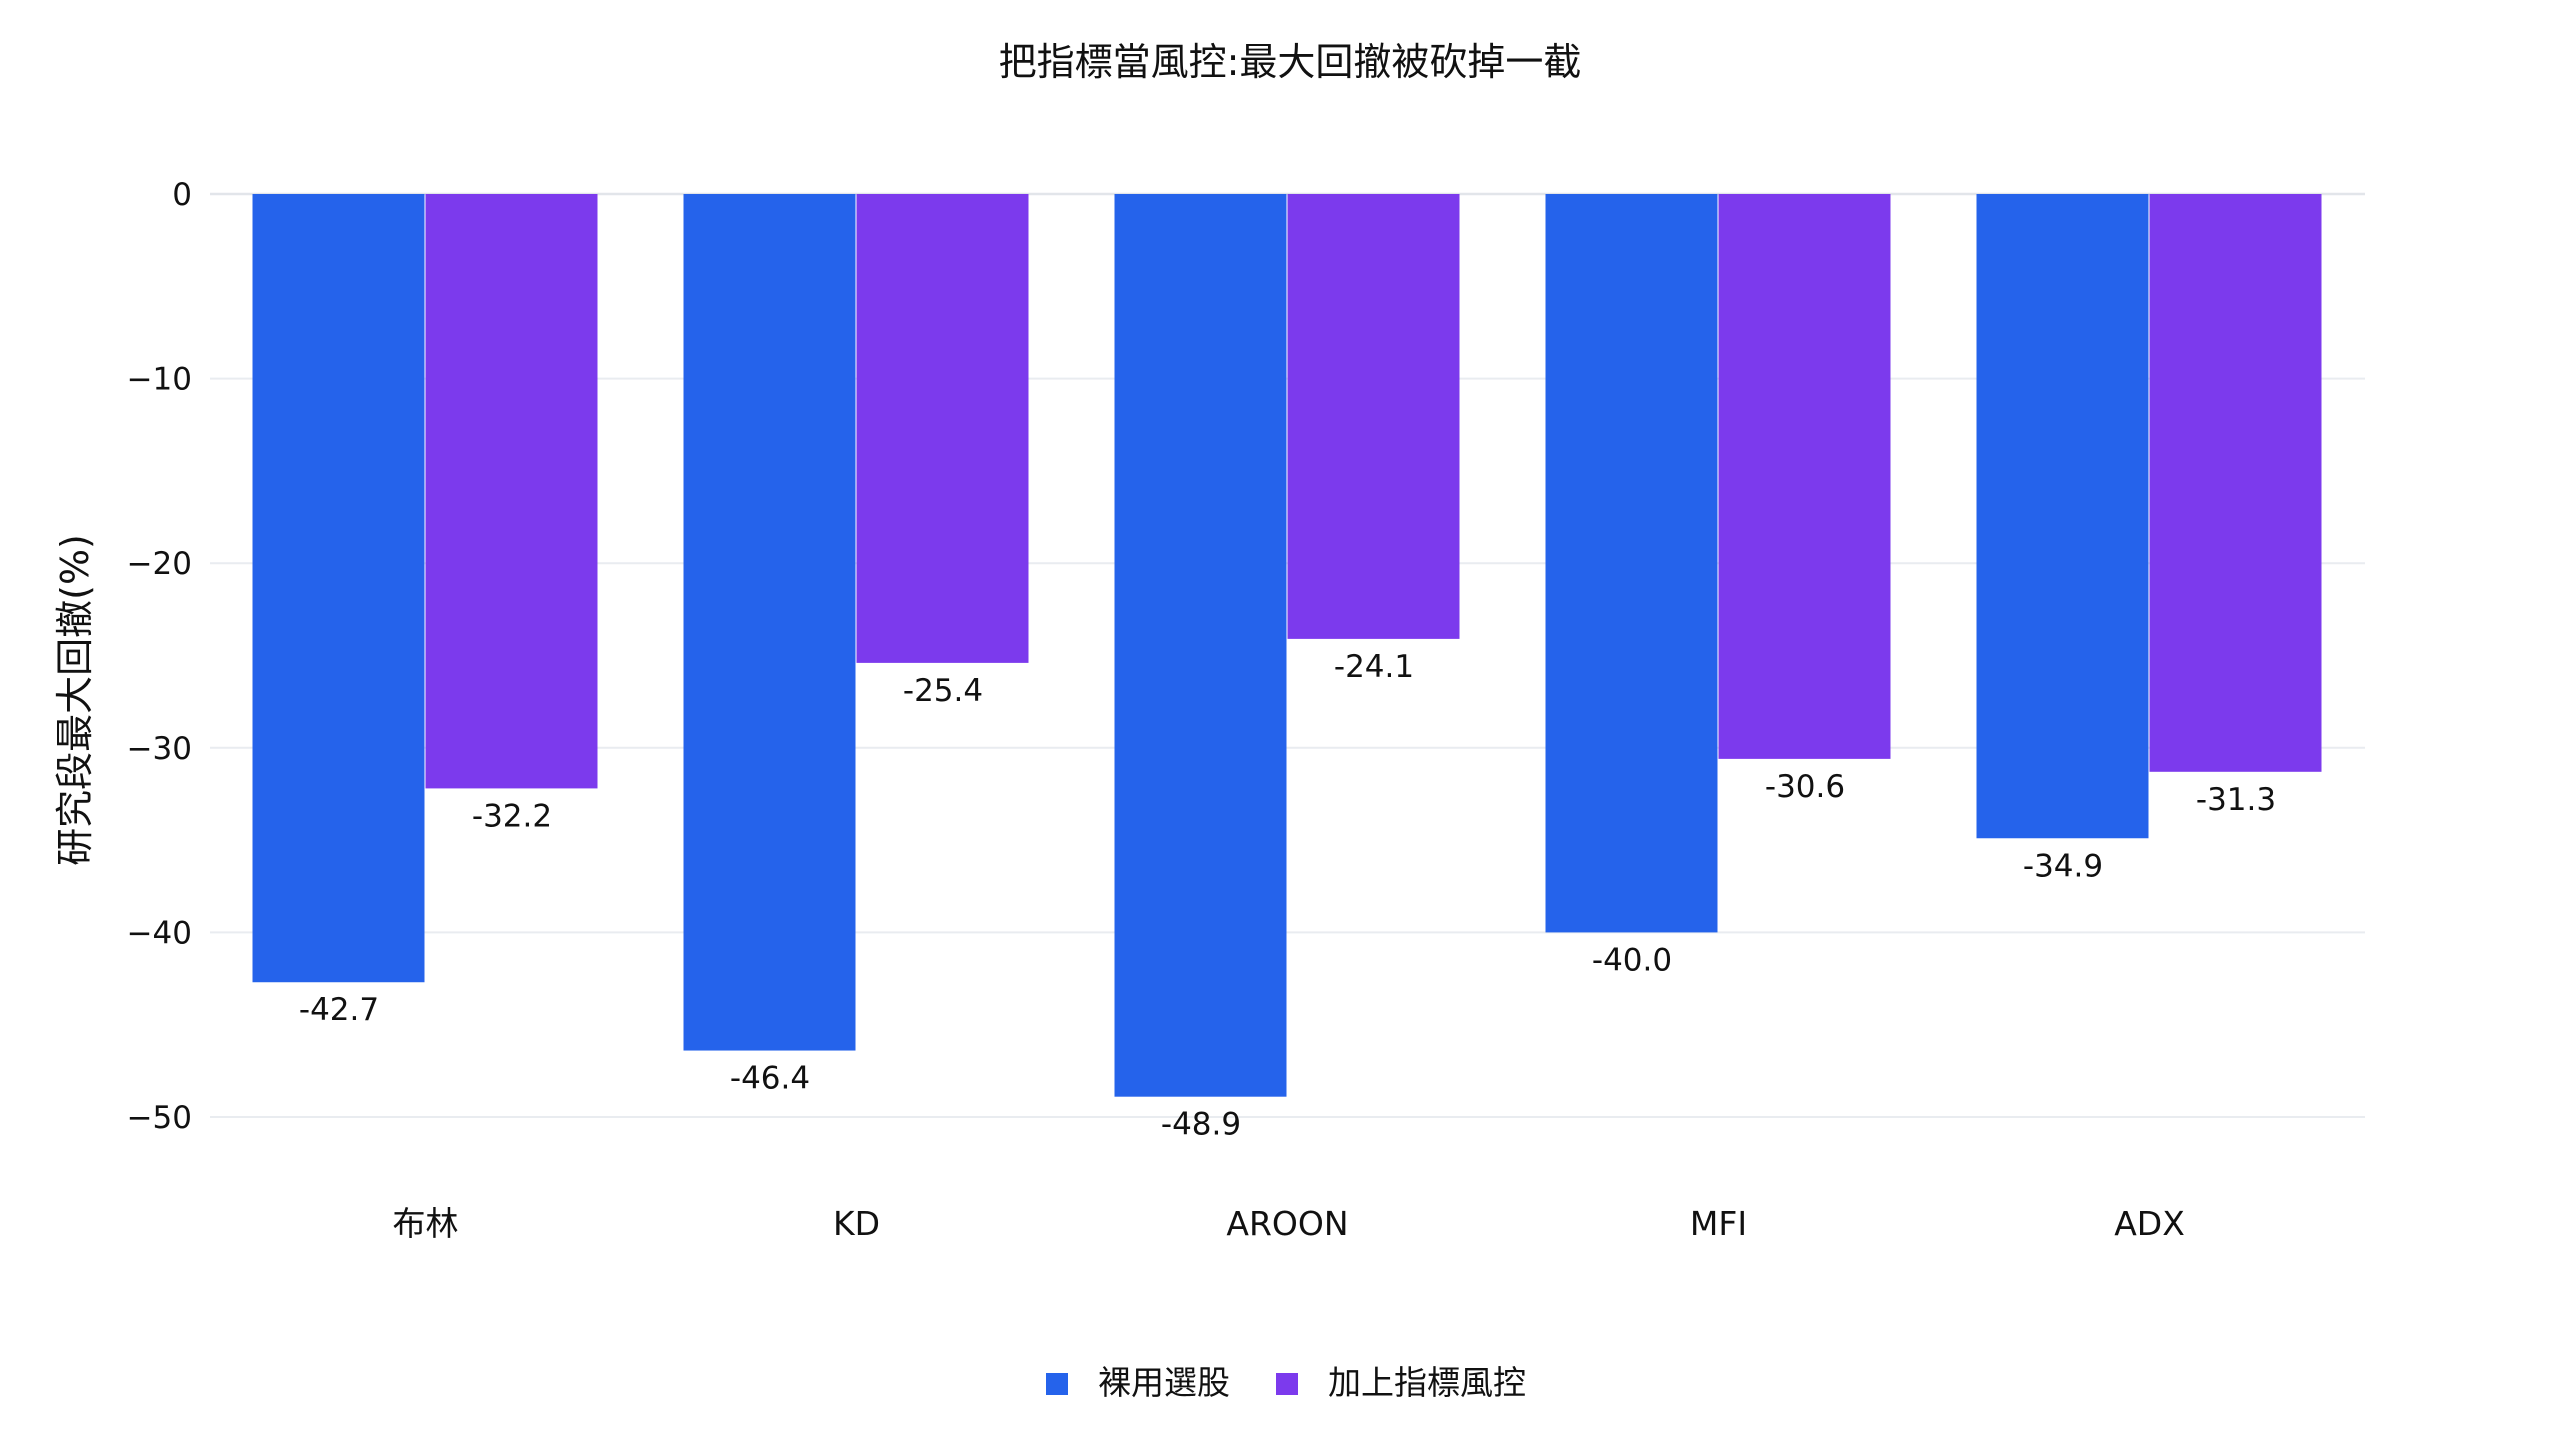  I want to click on data-label: -48.9, so click(1201, 1125).